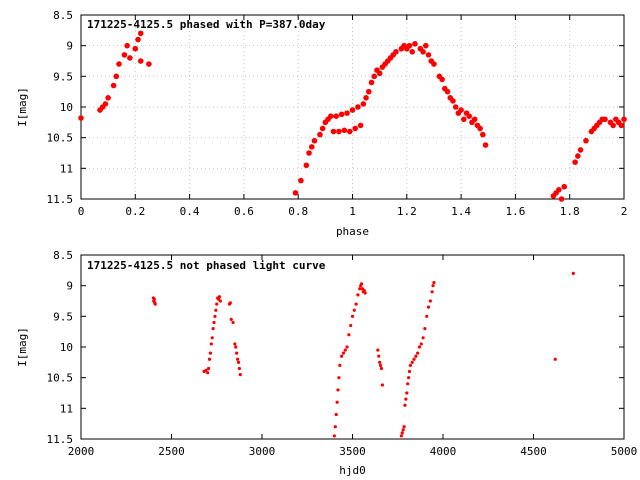 The height and width of the screenshot is (480, 640). I want to click on y-tick-label: 9.5, so click(63, 316).